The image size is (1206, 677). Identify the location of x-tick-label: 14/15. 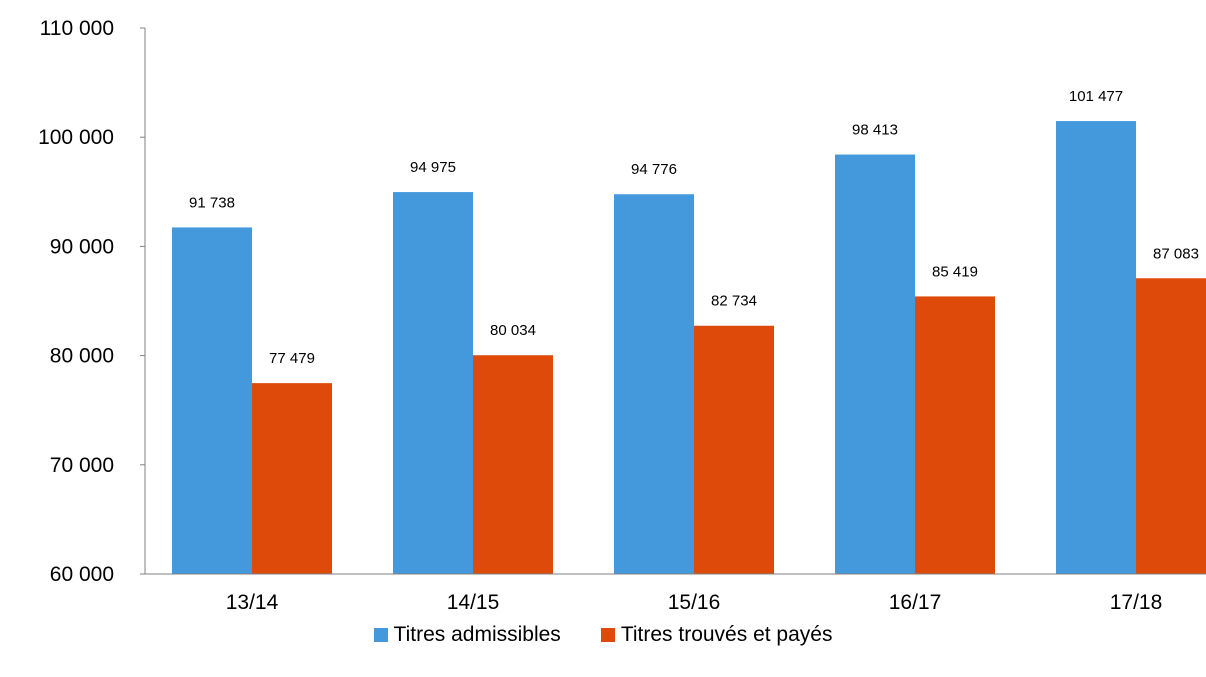
(473, 600).